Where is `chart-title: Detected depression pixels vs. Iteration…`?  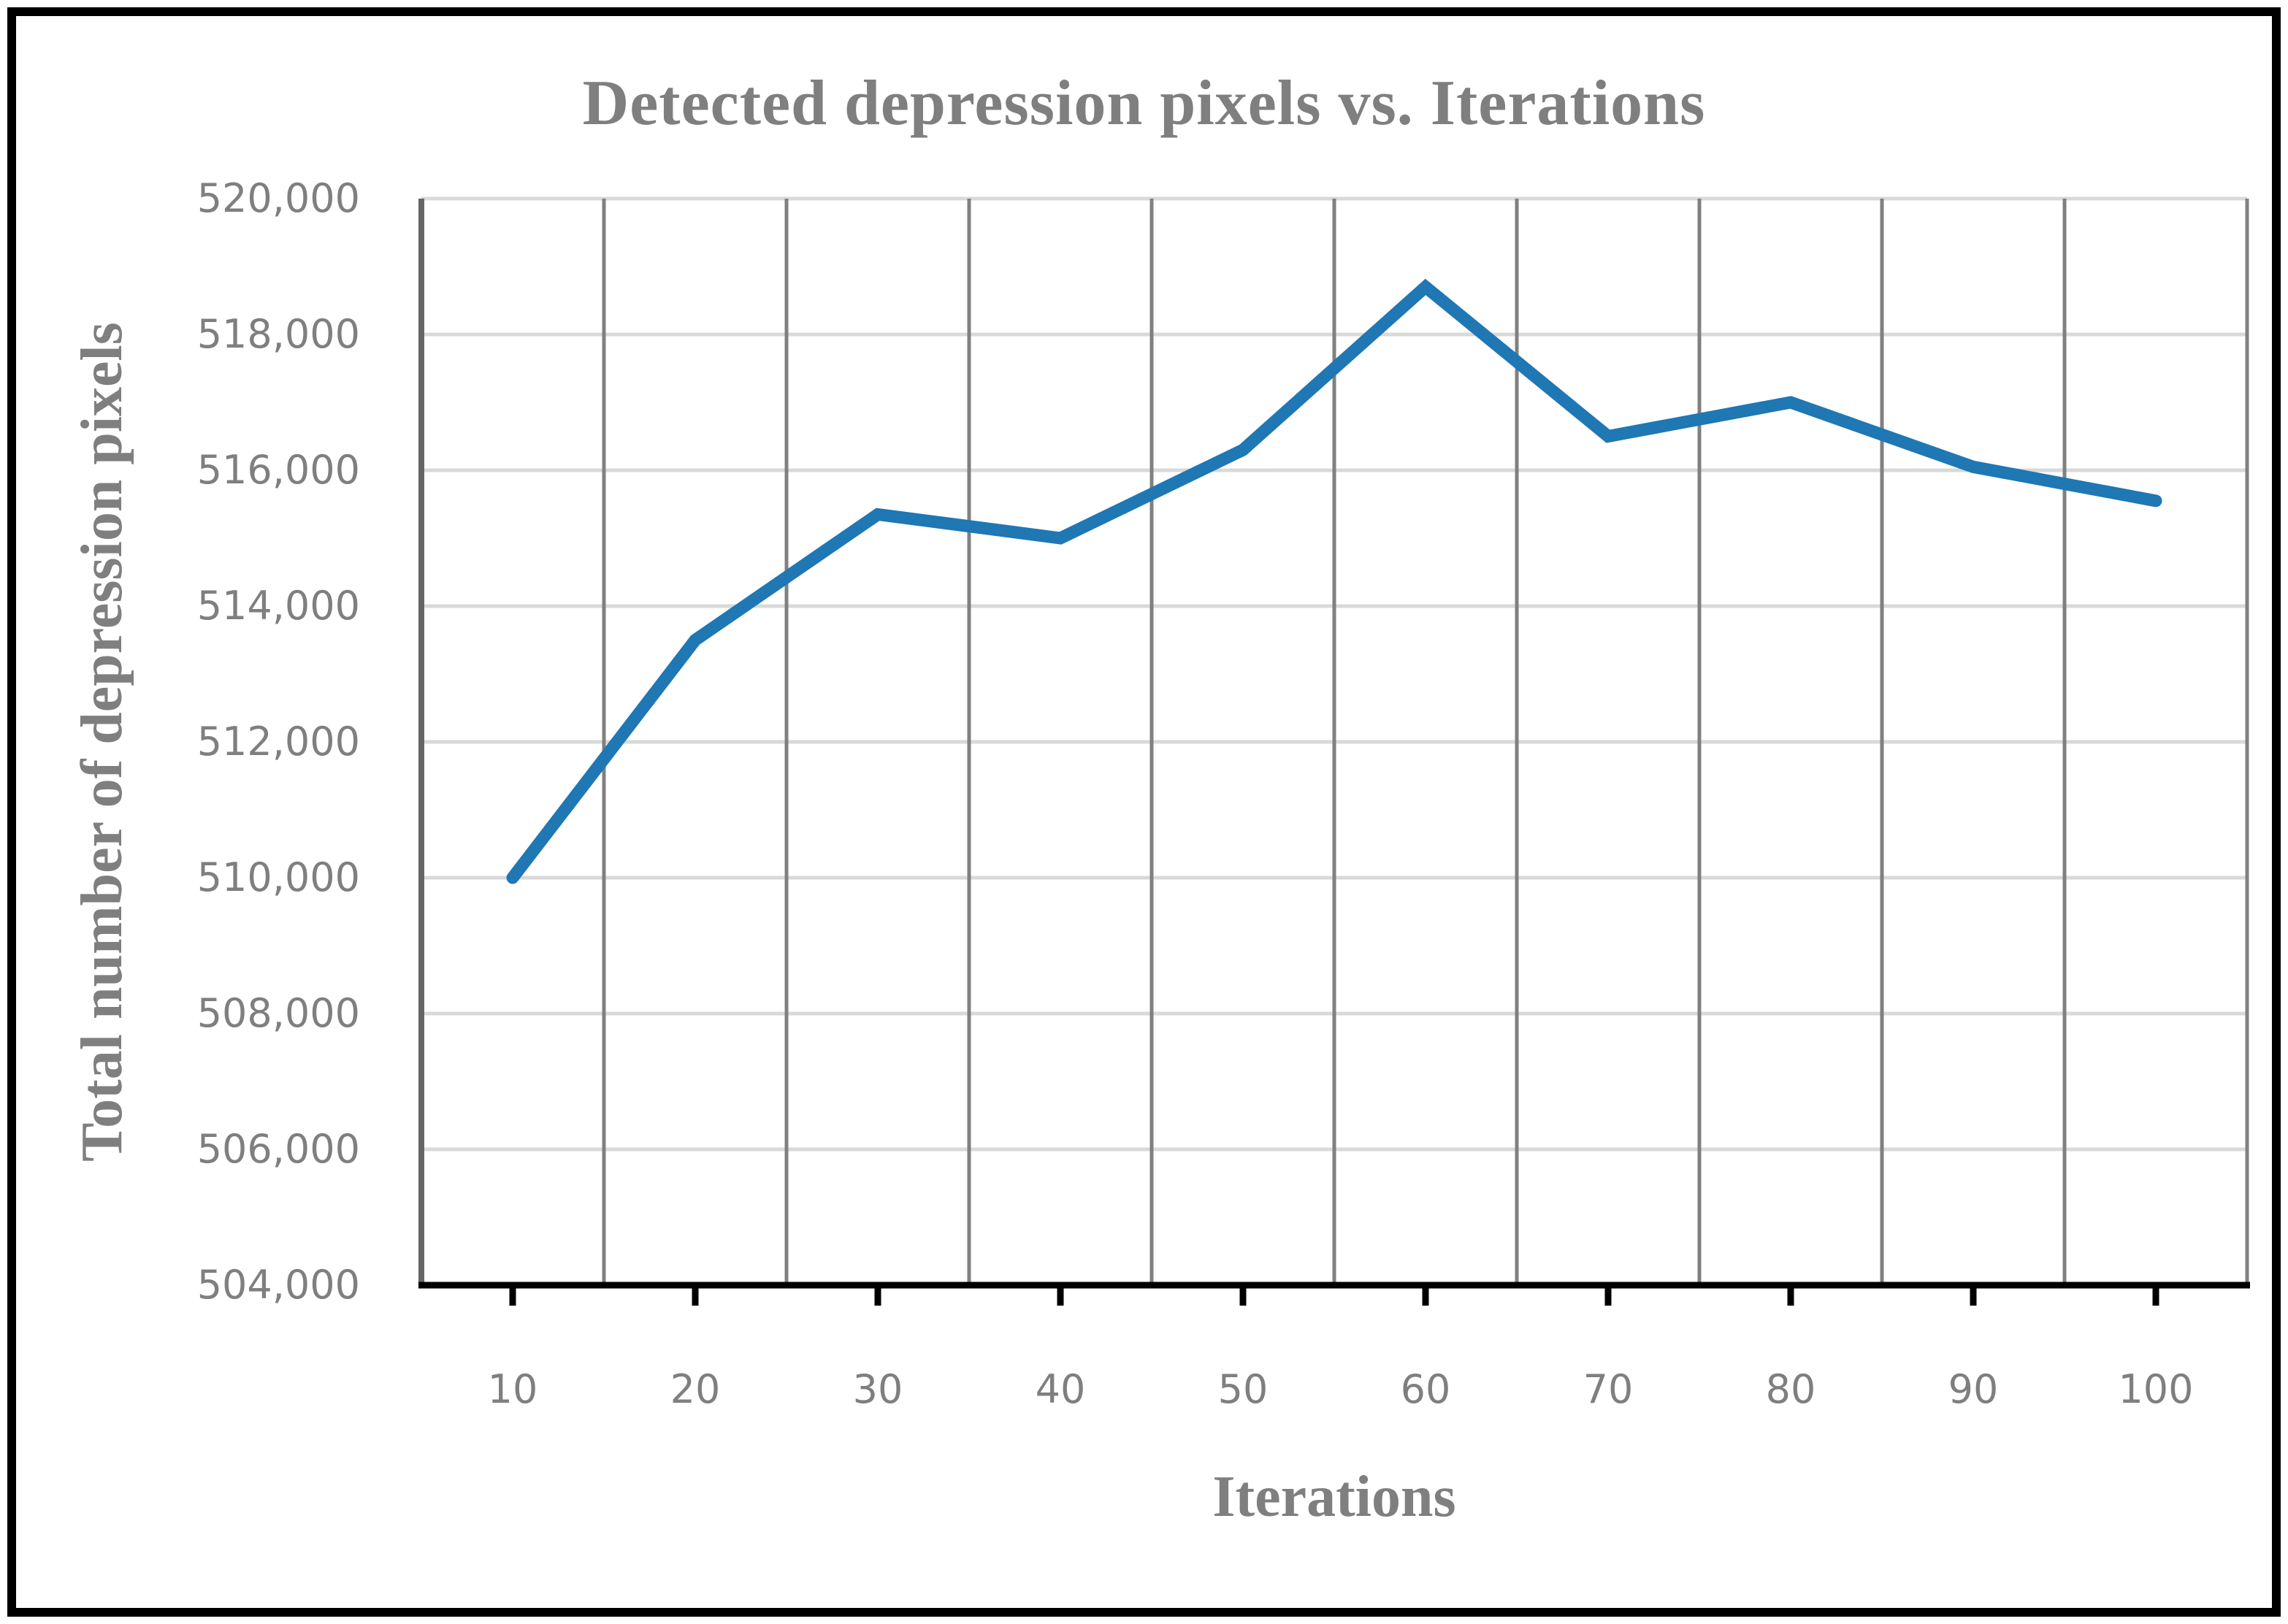 chart-title: Detected depression pixels vs. Iteration… is located at coordinates (1144, 103).